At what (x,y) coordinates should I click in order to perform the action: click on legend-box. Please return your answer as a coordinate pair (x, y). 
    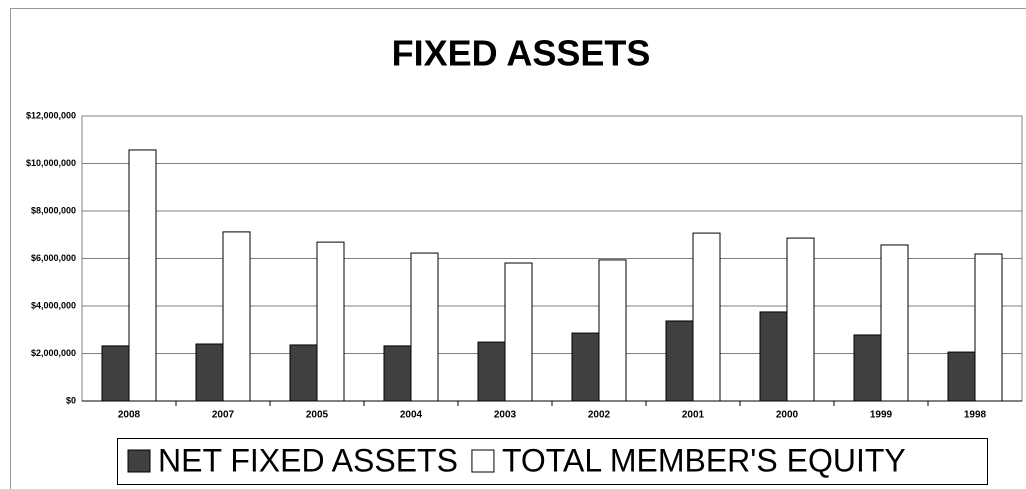
    Looking at the image, I should click on (552, 461).